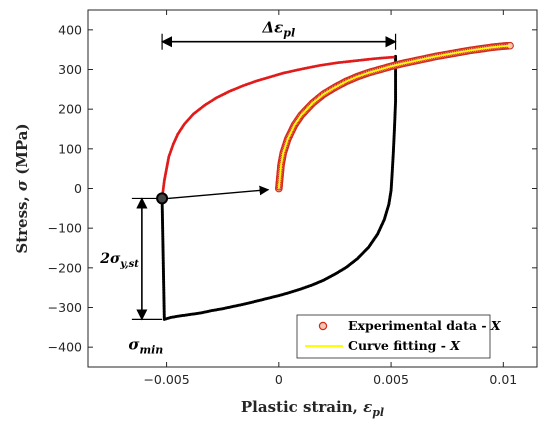 The image size is (550, 424). I want to click on legend: Experimental data - X Curve fitting - X, so click(399, 336).